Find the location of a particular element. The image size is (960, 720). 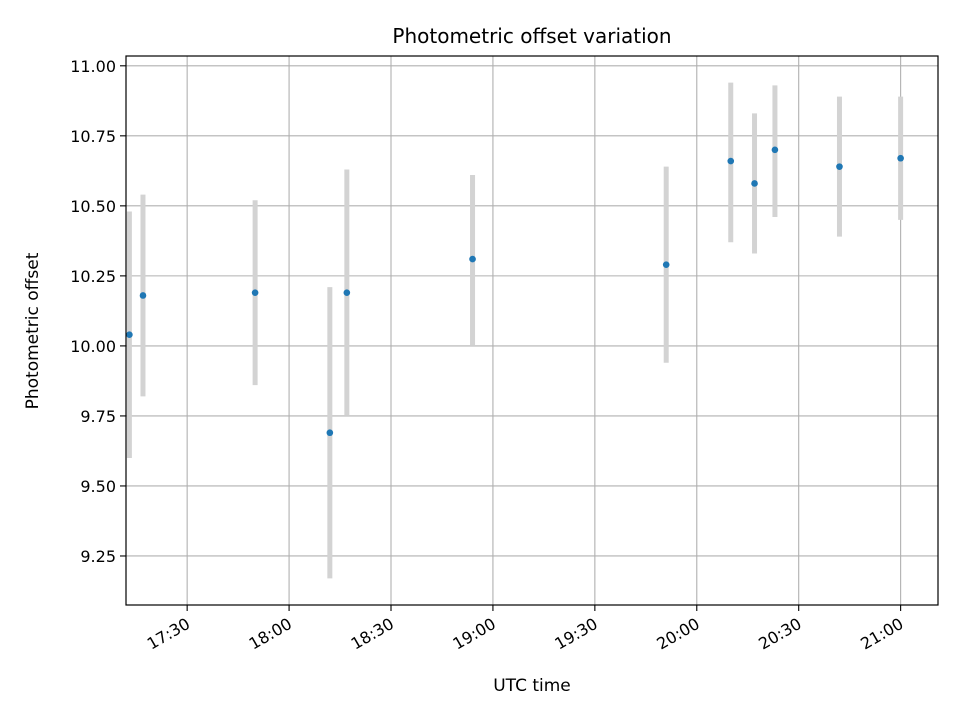

y-tick-label: 10.75 is located at coordinates (93, 136).